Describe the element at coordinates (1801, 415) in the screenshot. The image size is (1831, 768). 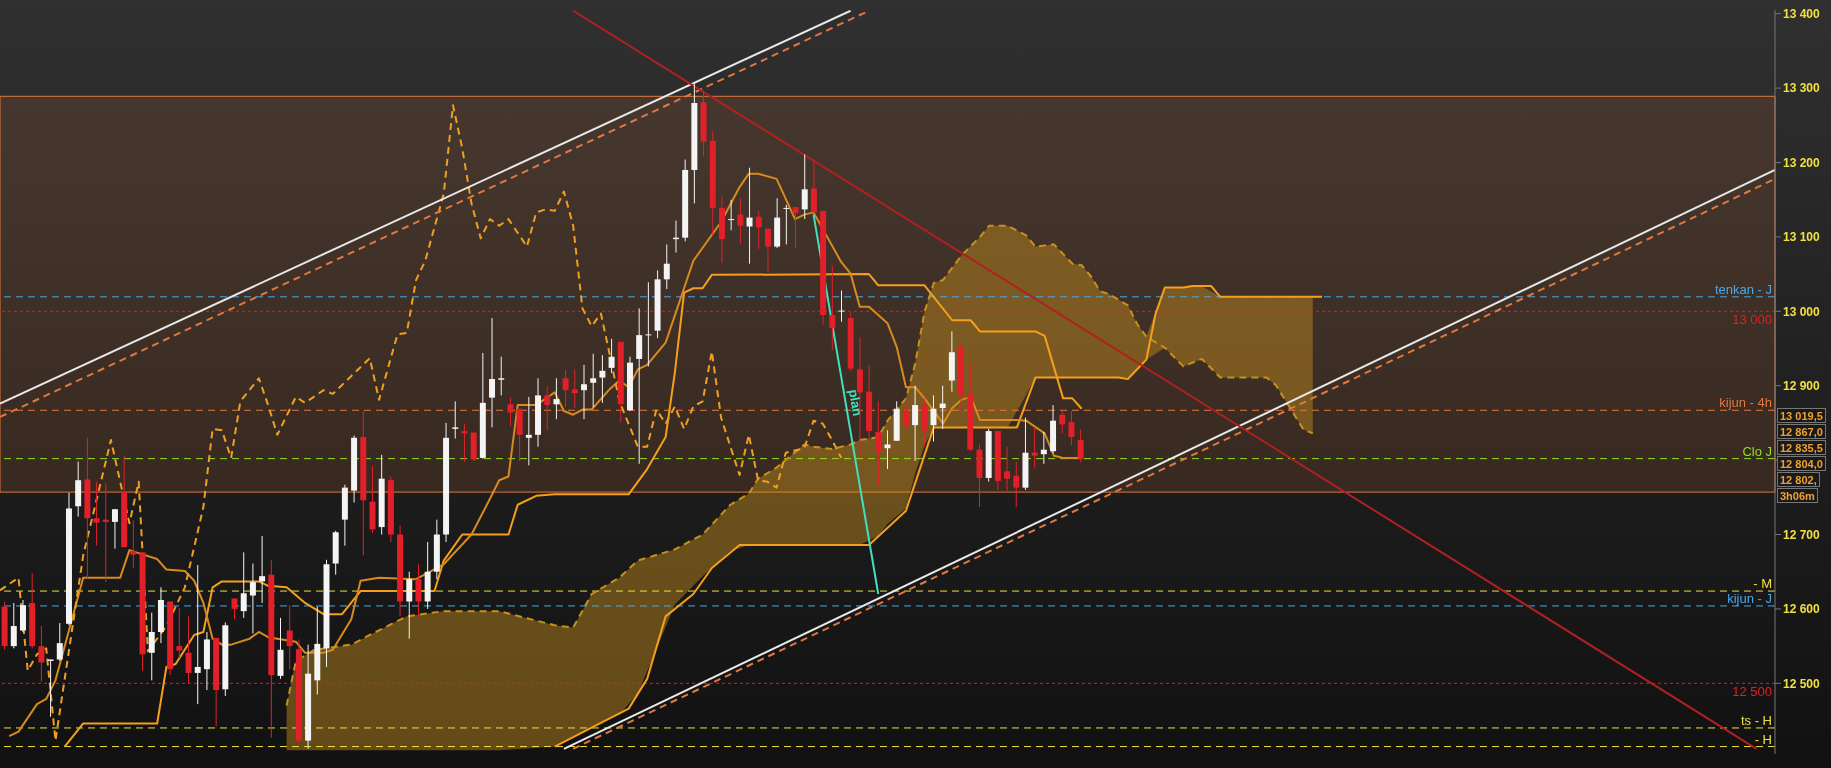
I see `text: 13 019,5` at that location.